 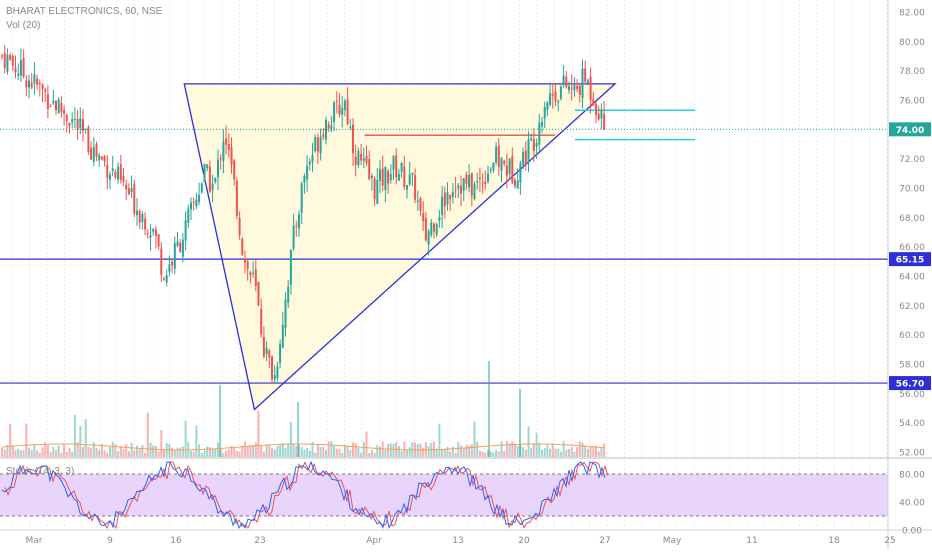 I want to click on time-tick-label: 9, so click(x=110, y=541).